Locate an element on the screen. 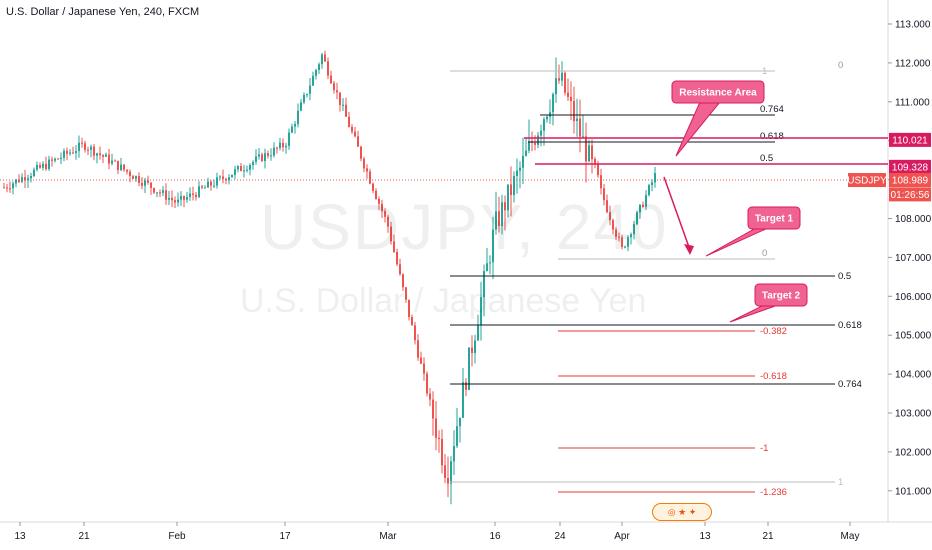  time-tick-label: 16 is located at coordinates (495, 536).